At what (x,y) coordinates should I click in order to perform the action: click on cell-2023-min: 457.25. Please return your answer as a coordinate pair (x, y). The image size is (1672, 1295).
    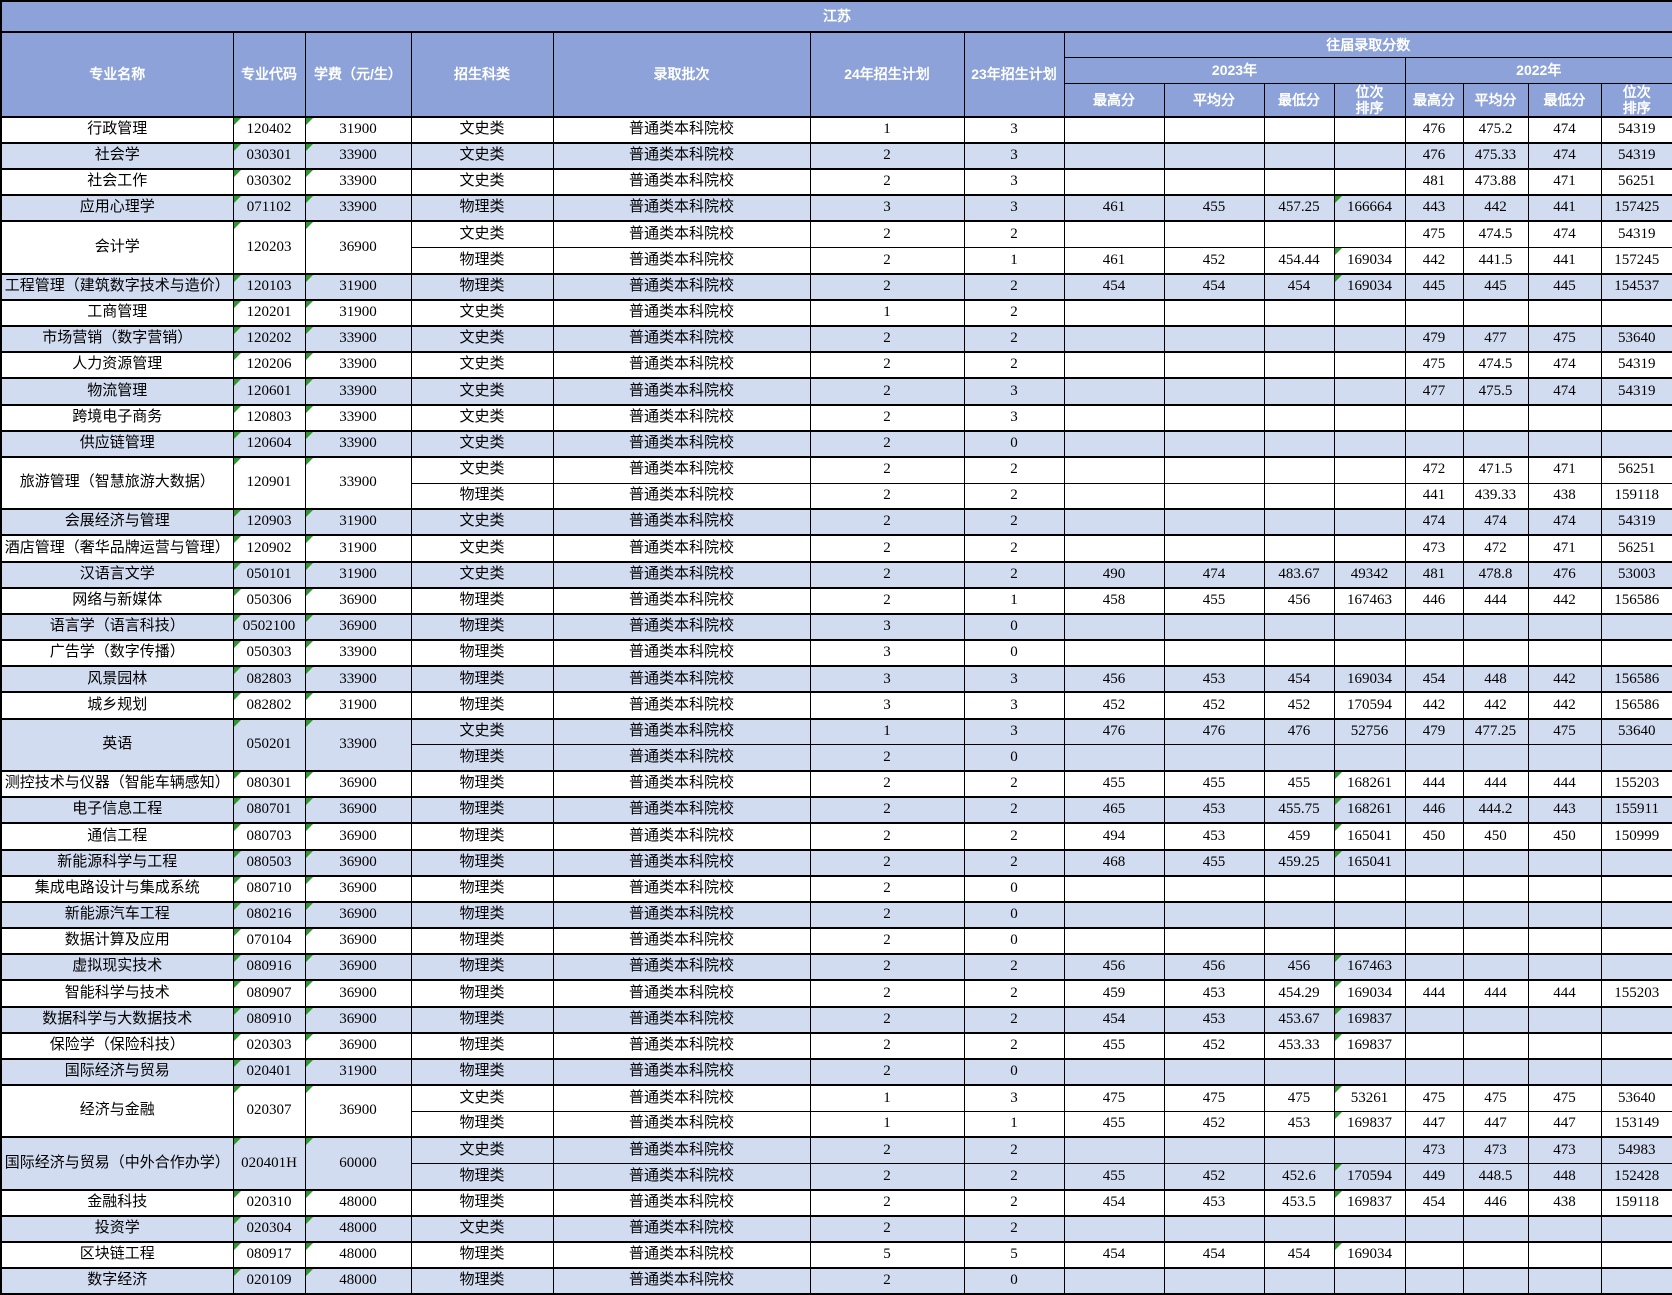
    Looking at the image, I should click on (1299, 208).